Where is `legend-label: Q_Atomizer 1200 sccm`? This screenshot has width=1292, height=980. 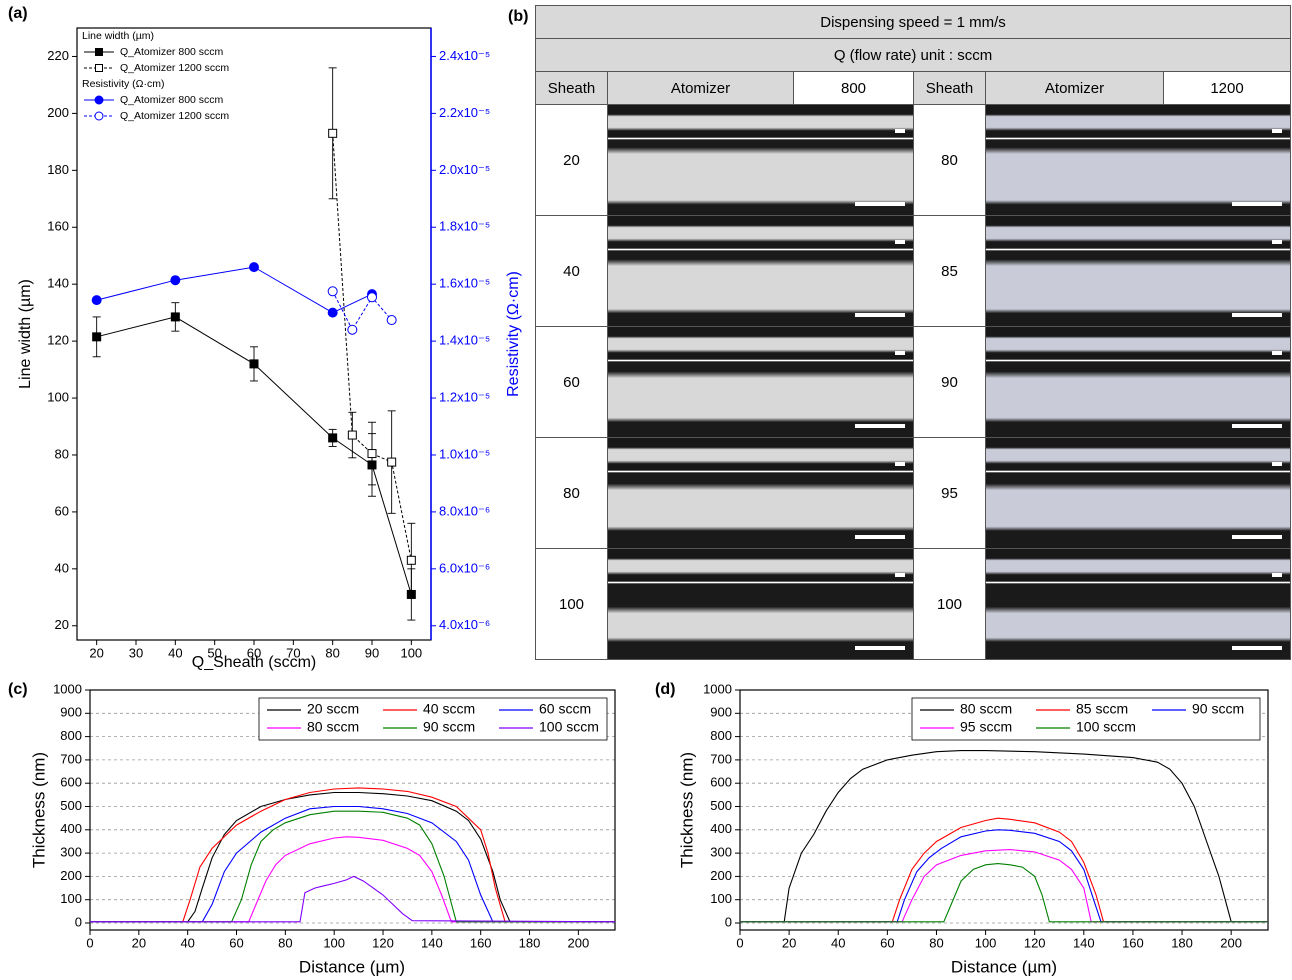
legend-label: Q_Atomizer 1200 sccm is located at coordinates (174, 68).